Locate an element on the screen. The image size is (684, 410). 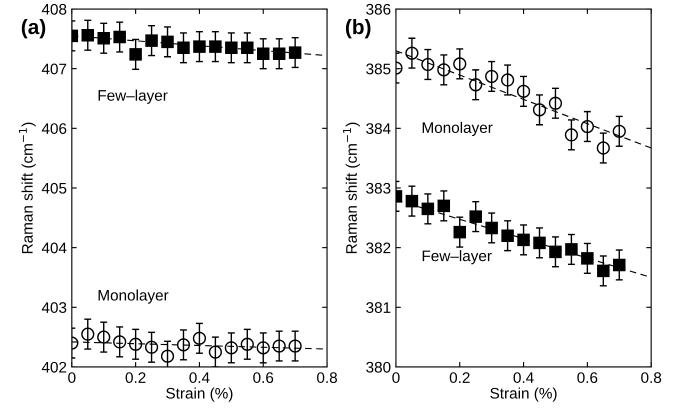
series-label: Monolayer is located at coordinates (133, 296).